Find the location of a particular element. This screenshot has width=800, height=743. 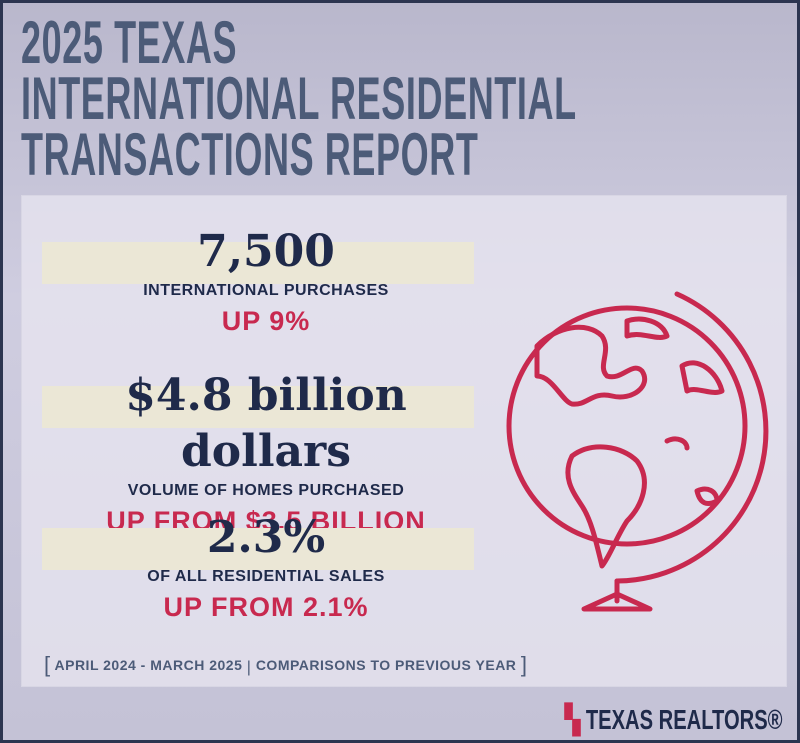

figure: 2.3% is located at coordinates (266, 537).